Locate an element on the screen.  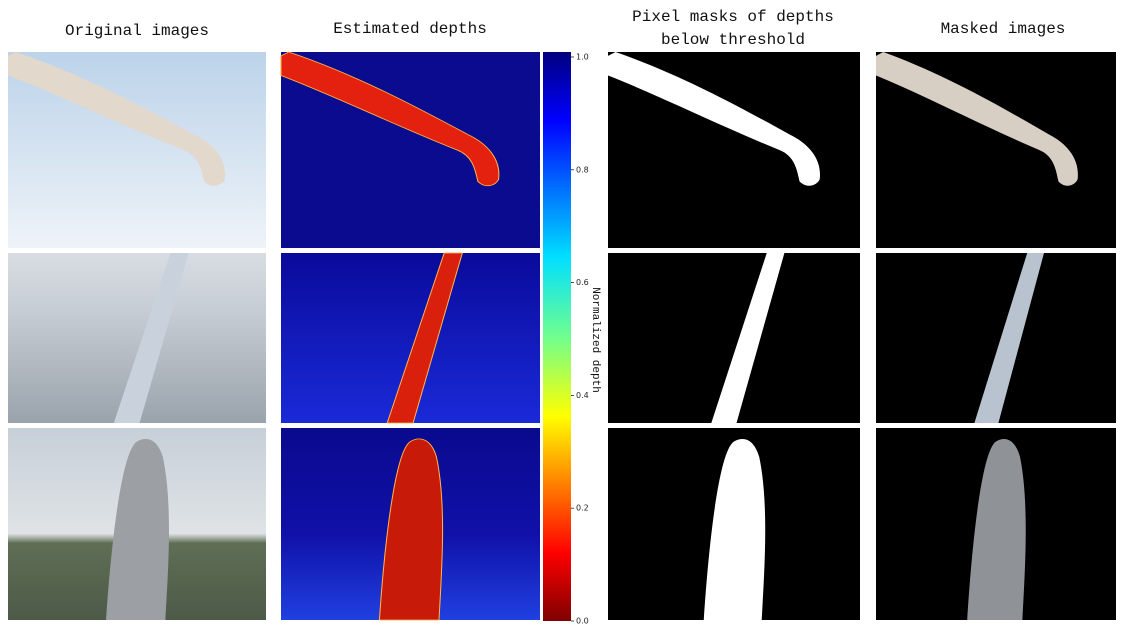
colorbar-tick-label: 0.6 is located at coordinates (582, 282).